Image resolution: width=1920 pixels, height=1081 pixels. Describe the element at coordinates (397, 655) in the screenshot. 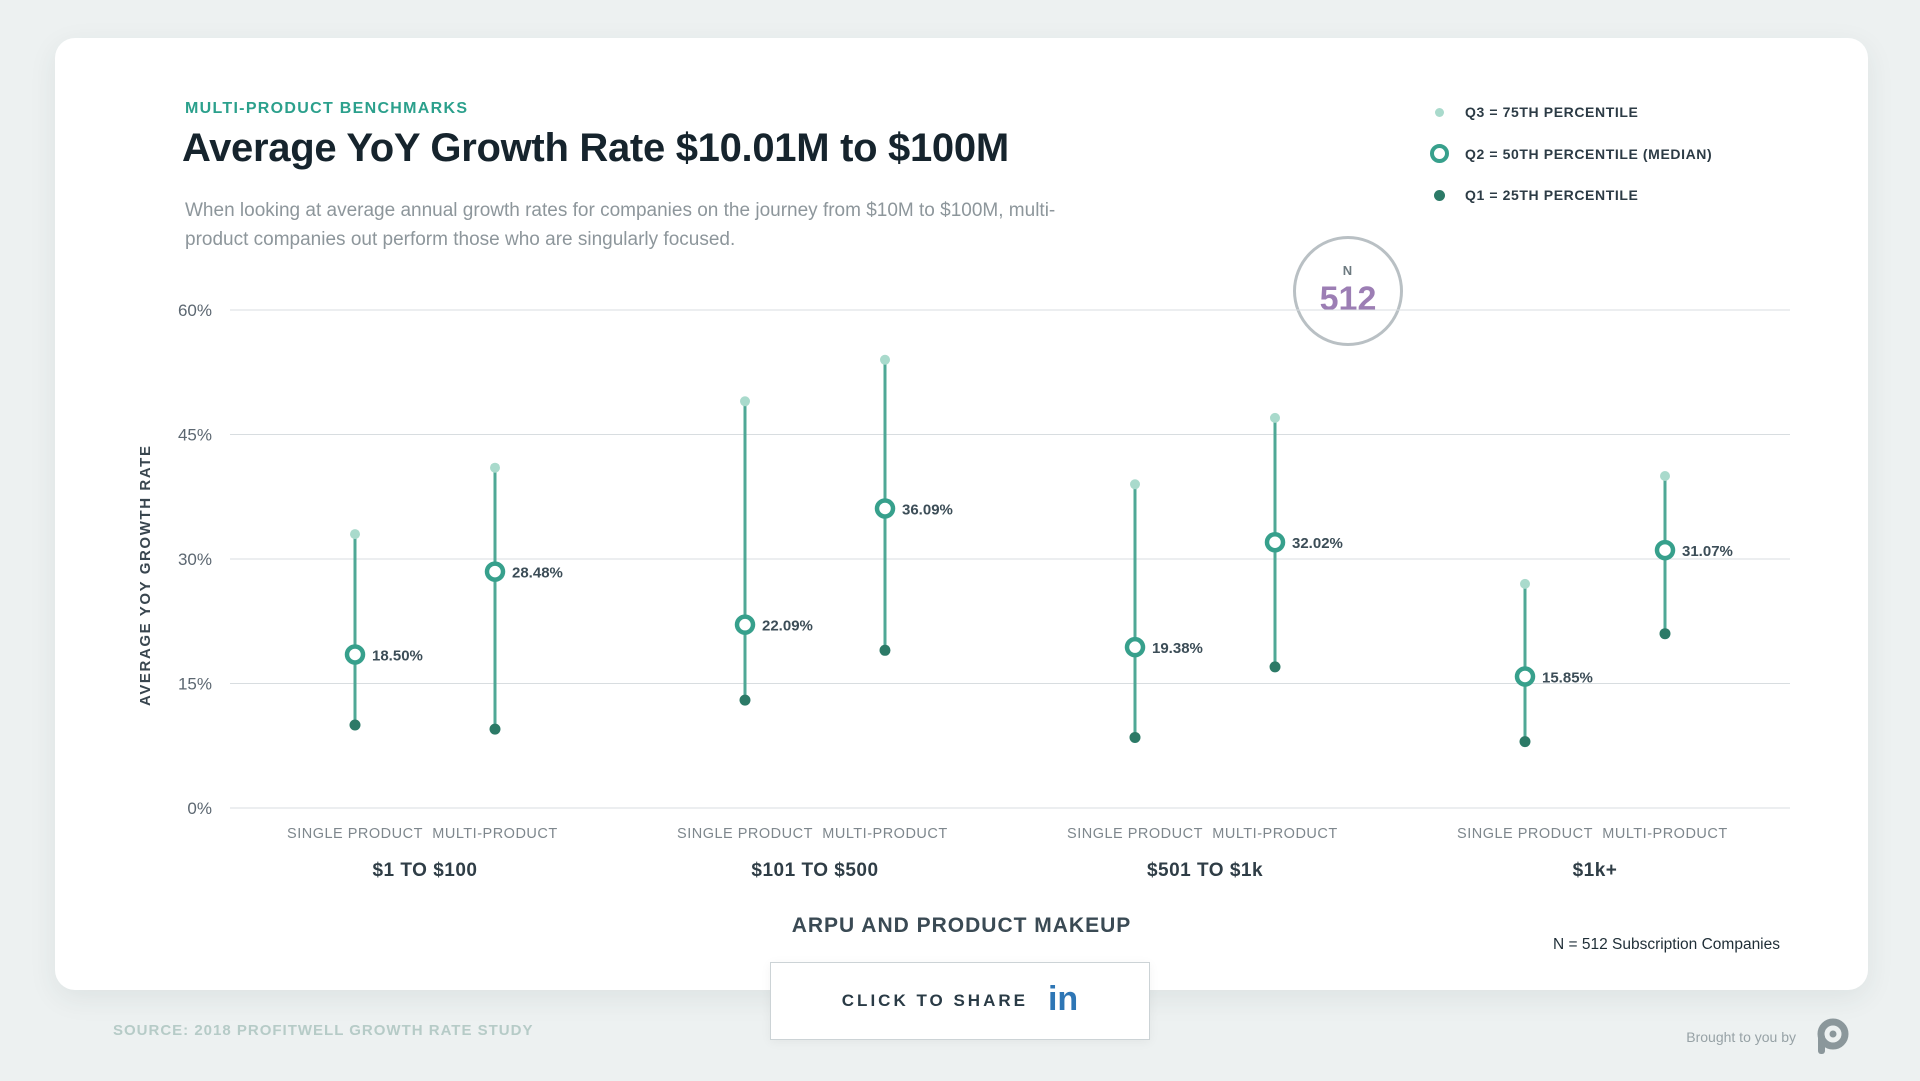

I see `median-value-label: 18.50%` at that location.